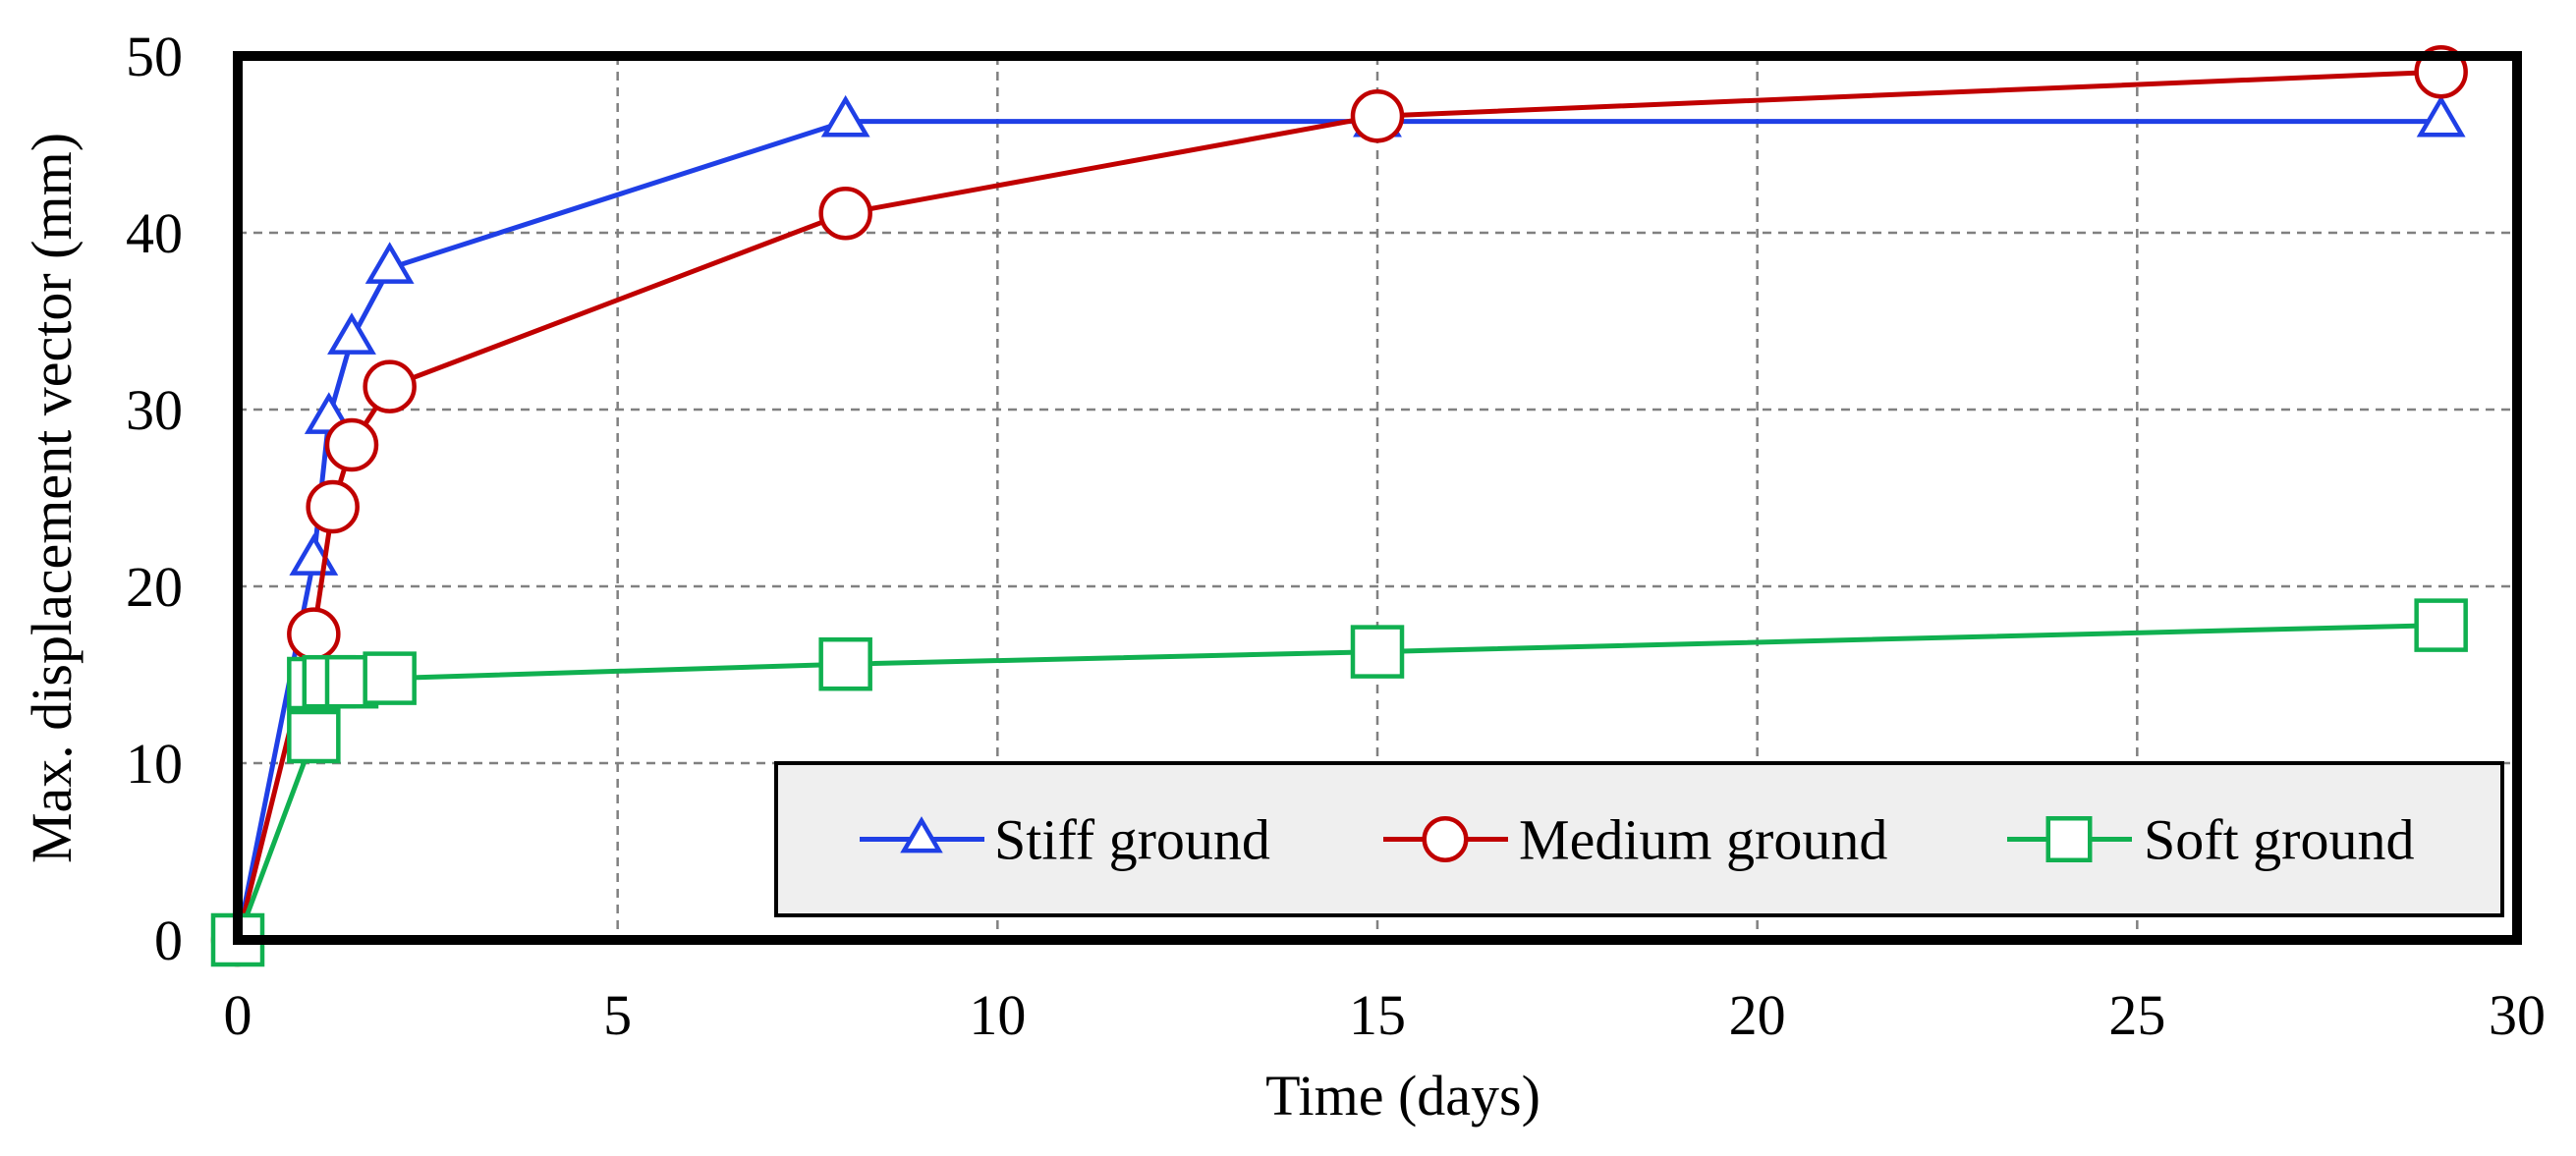 The width and height of the screenshot is (2576, 1156). What do you see at coordinates (2279, 840) in the screenshot?
I see `legend-label-soft-ground: Soft ground` at bounding box center [2279, 840].